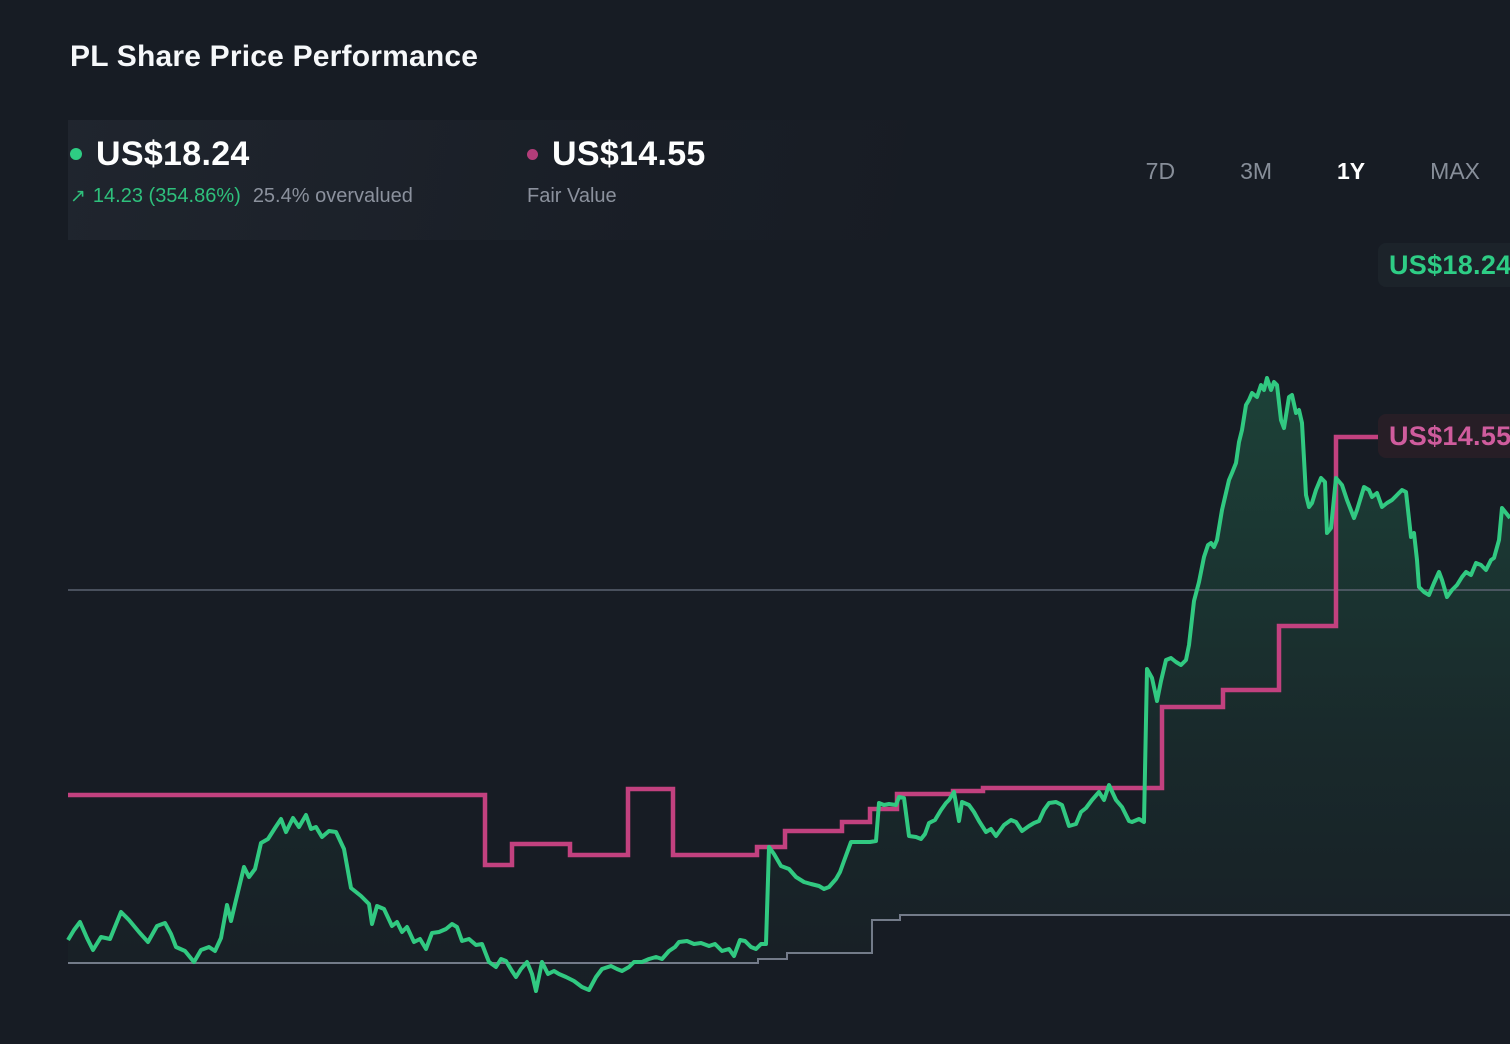 This screenshot has height=1044, width=1510. Describe the element at coordinates (274, 56) in the screenshot. I see `page-title: PL Share Price Performance` at that location.